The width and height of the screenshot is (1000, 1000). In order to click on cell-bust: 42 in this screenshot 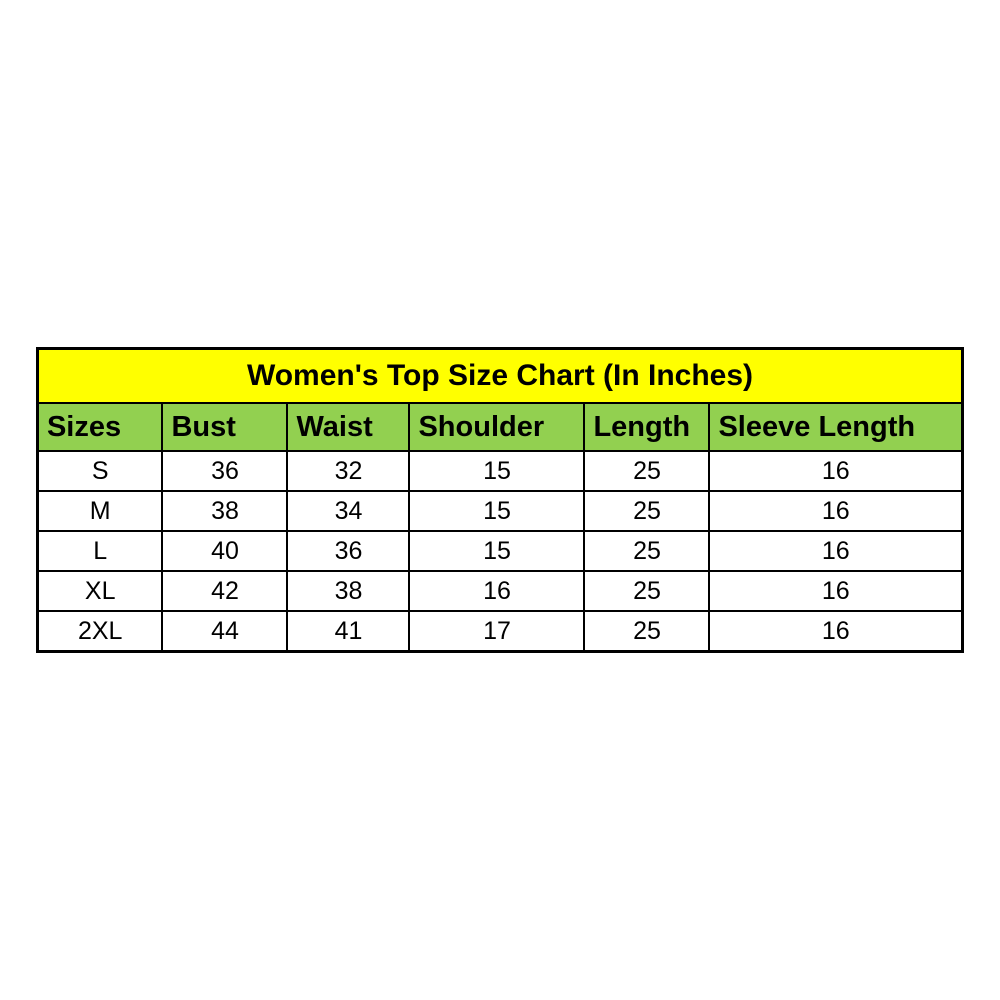, I will do `click(225, 591)`.